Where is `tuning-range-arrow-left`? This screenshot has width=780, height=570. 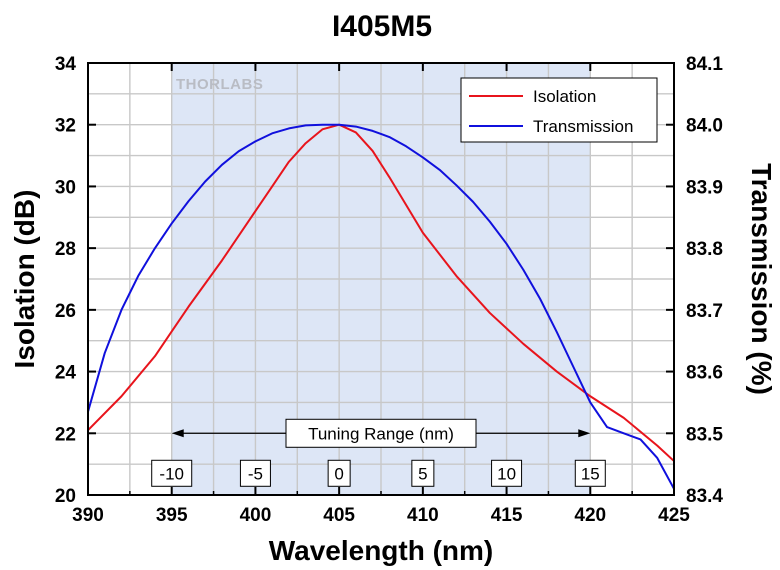
tuning-range-arrow-left is located at coordinates (177, 433).